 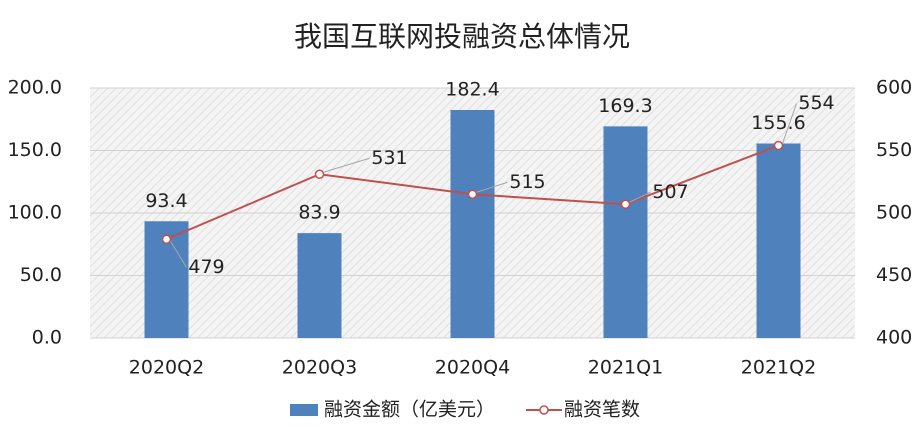 What do you see at coordinates (47, 338) in the screenshot?
I see `y-tick-label: 0.0` at bounding box center [47, 338].